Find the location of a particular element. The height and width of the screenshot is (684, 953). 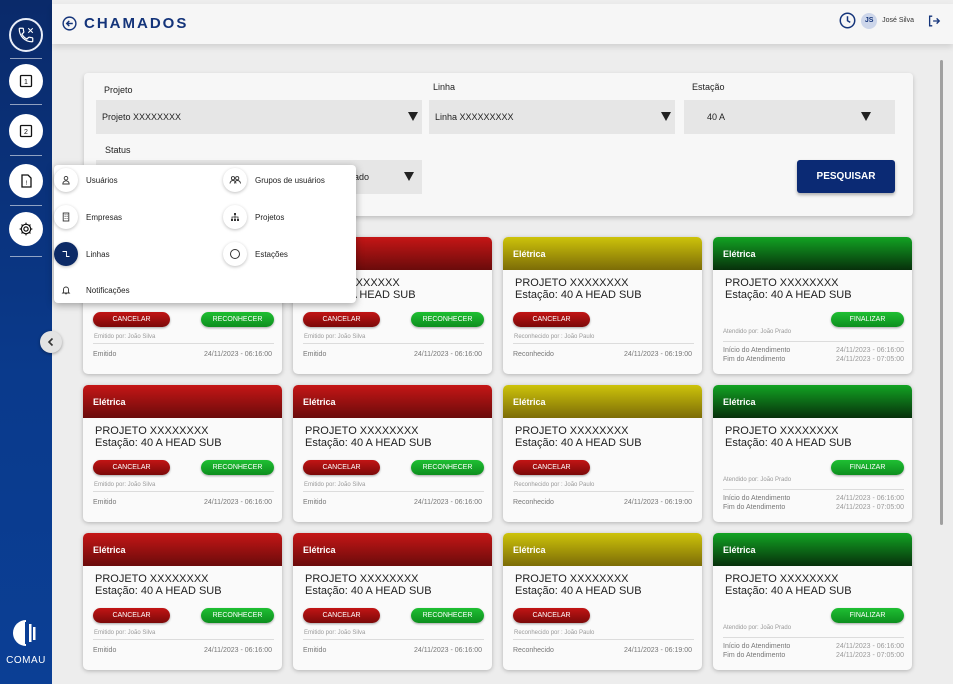

end-time: 24/11/2023 - 07:05:00 is located at coordinates (870, 655).